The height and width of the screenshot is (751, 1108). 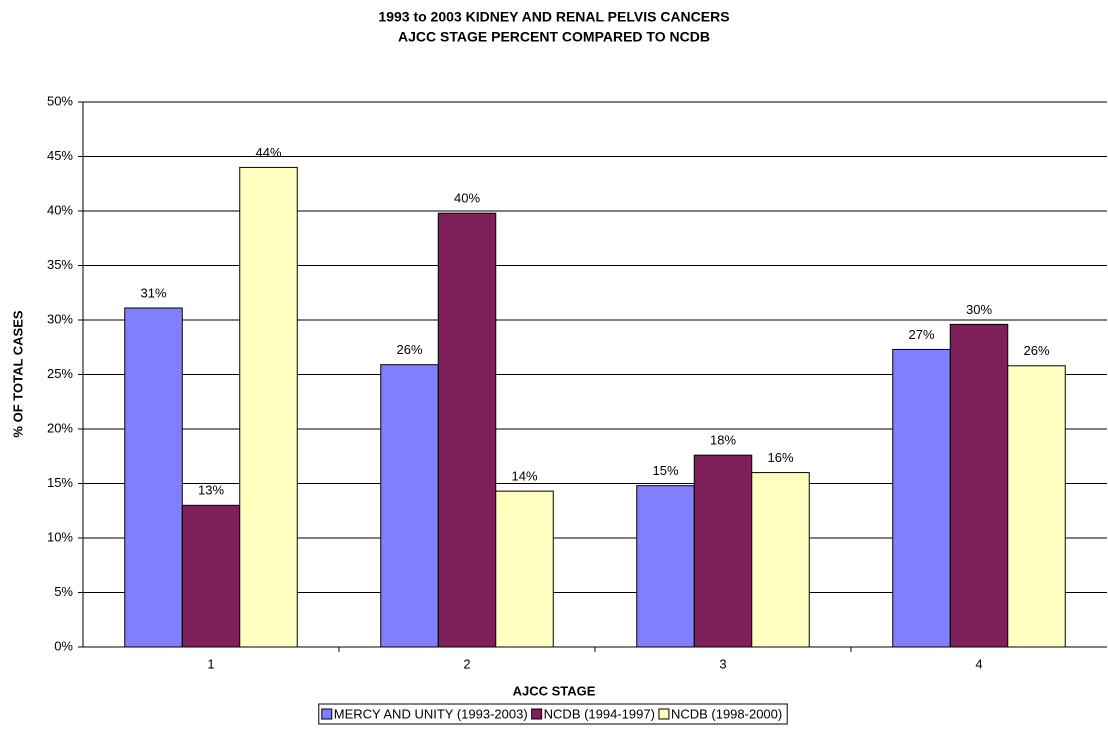 I want to click on y-tick-label: 35%, so click(x=60, y=264).